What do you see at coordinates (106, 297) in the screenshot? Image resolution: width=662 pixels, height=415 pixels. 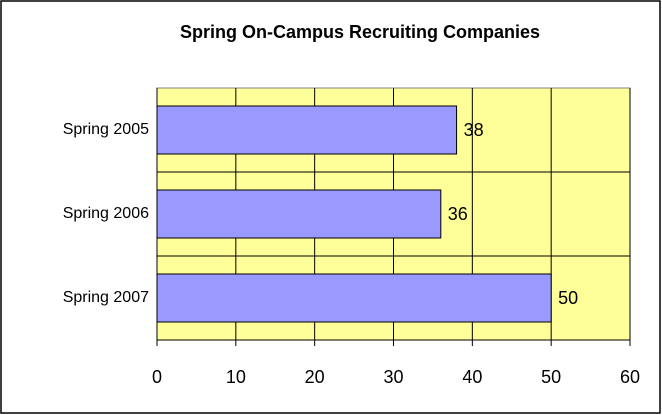 I see `y-tick-label: Spring 2007` at bounding box center [106, 297].